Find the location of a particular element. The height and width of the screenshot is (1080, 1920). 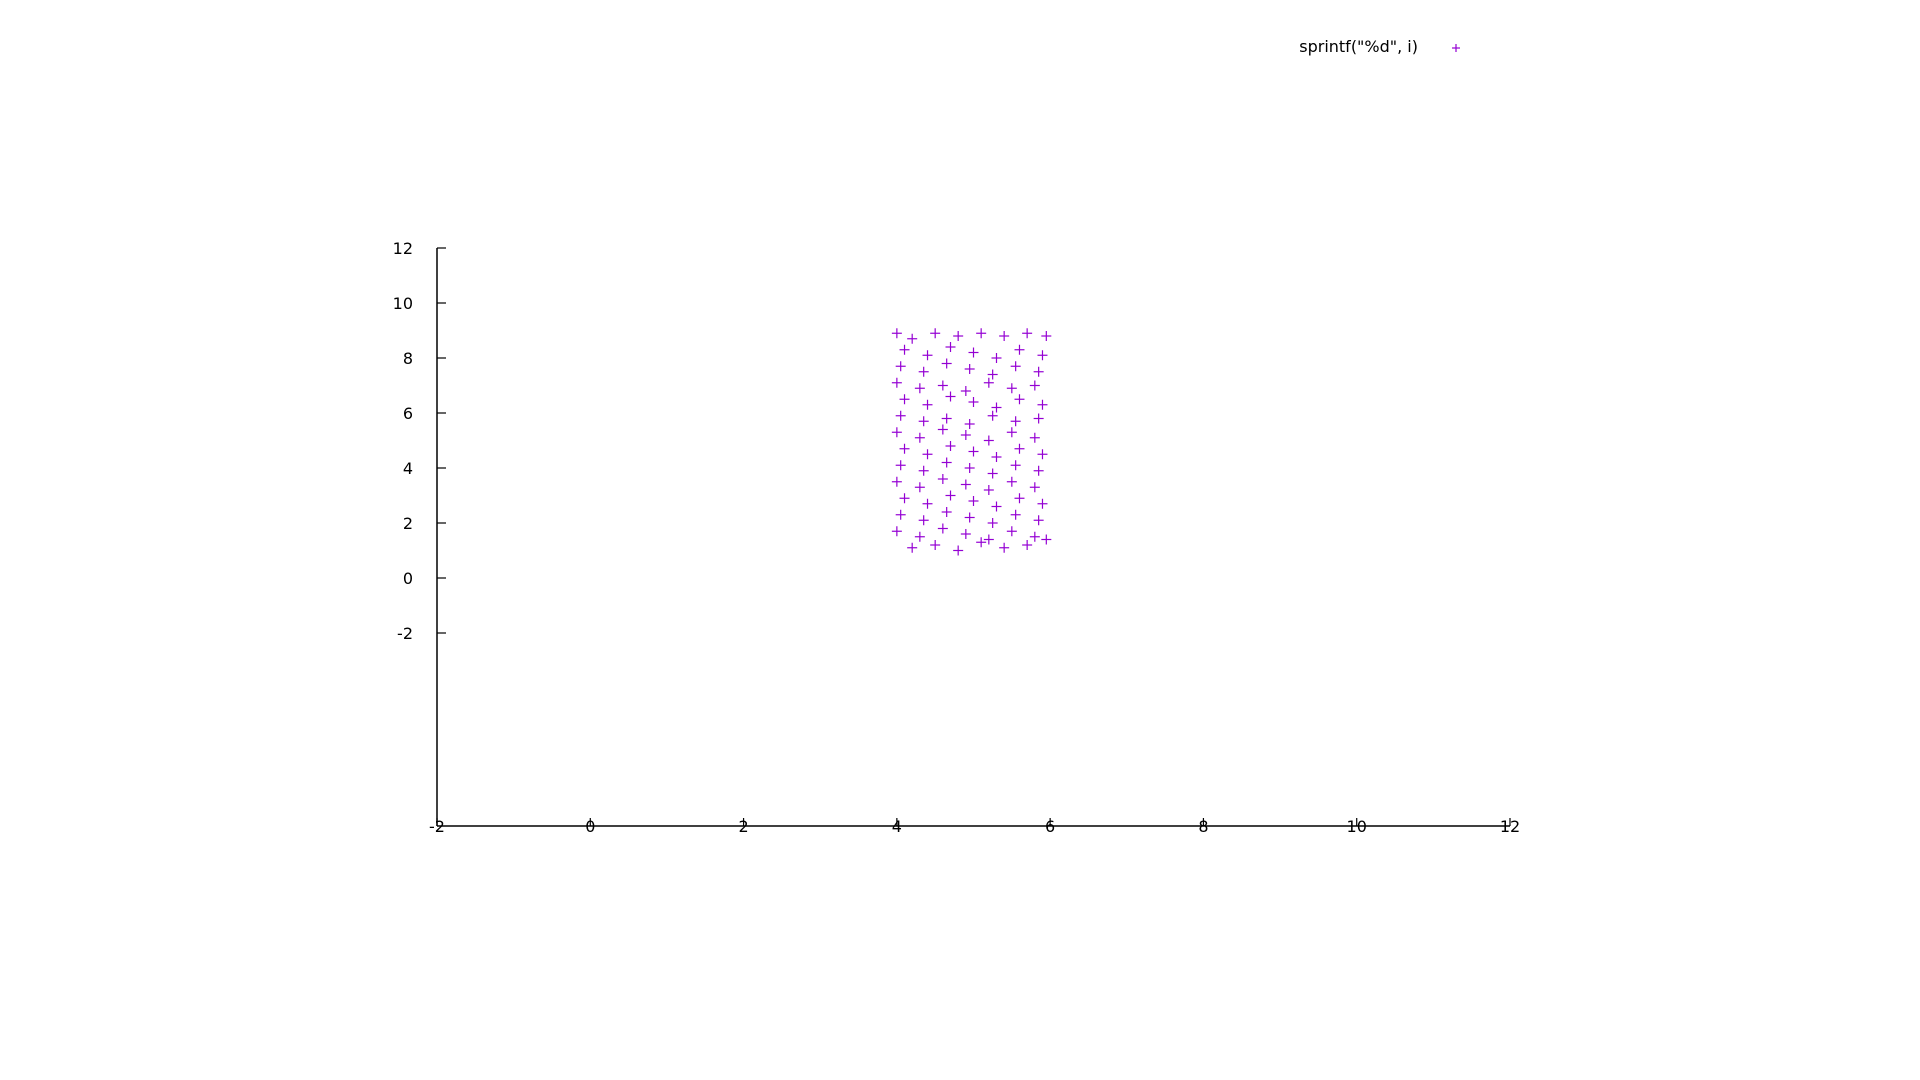

x-tick-label: 8 is located at coordinates (1203, 826).